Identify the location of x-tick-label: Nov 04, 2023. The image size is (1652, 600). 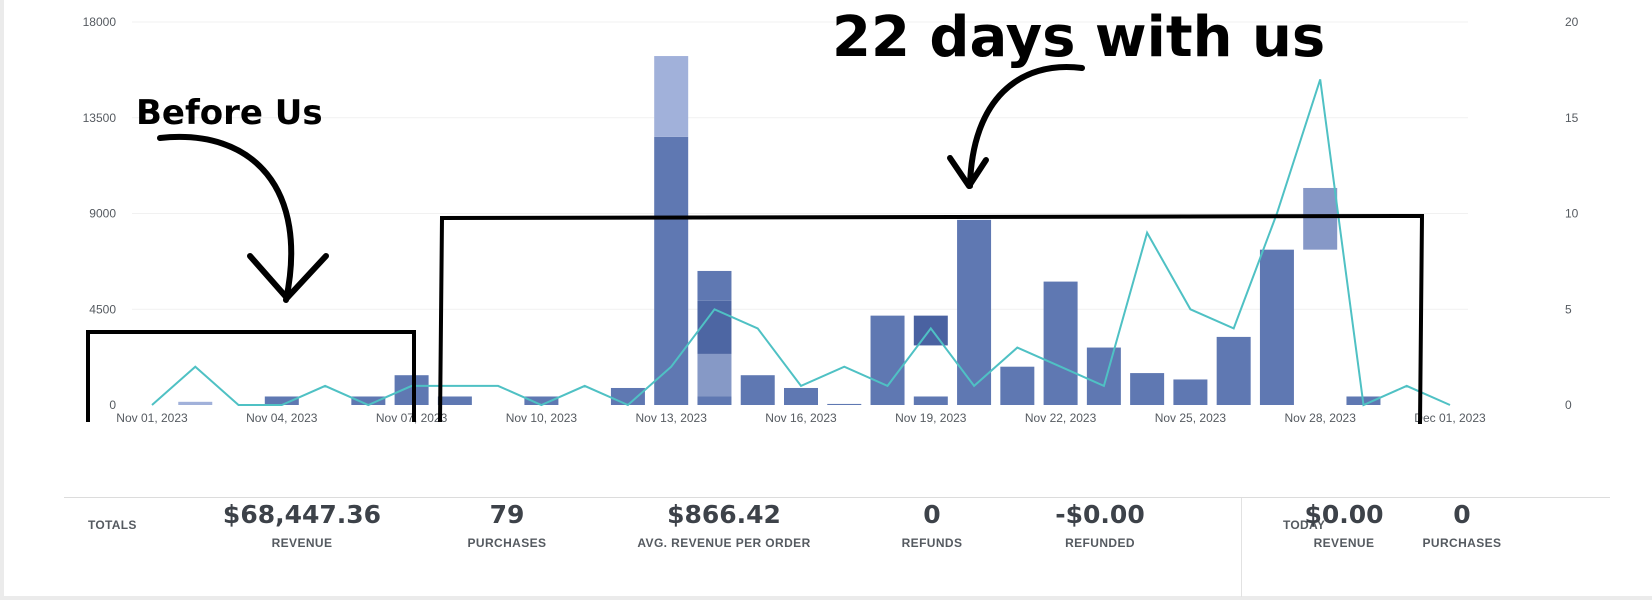
(282, 418).